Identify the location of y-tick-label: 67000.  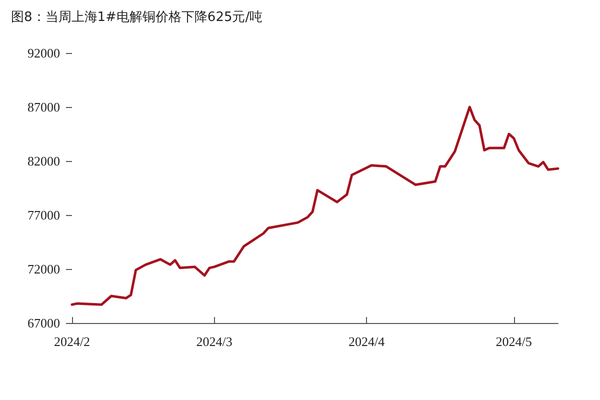
(44, 323).